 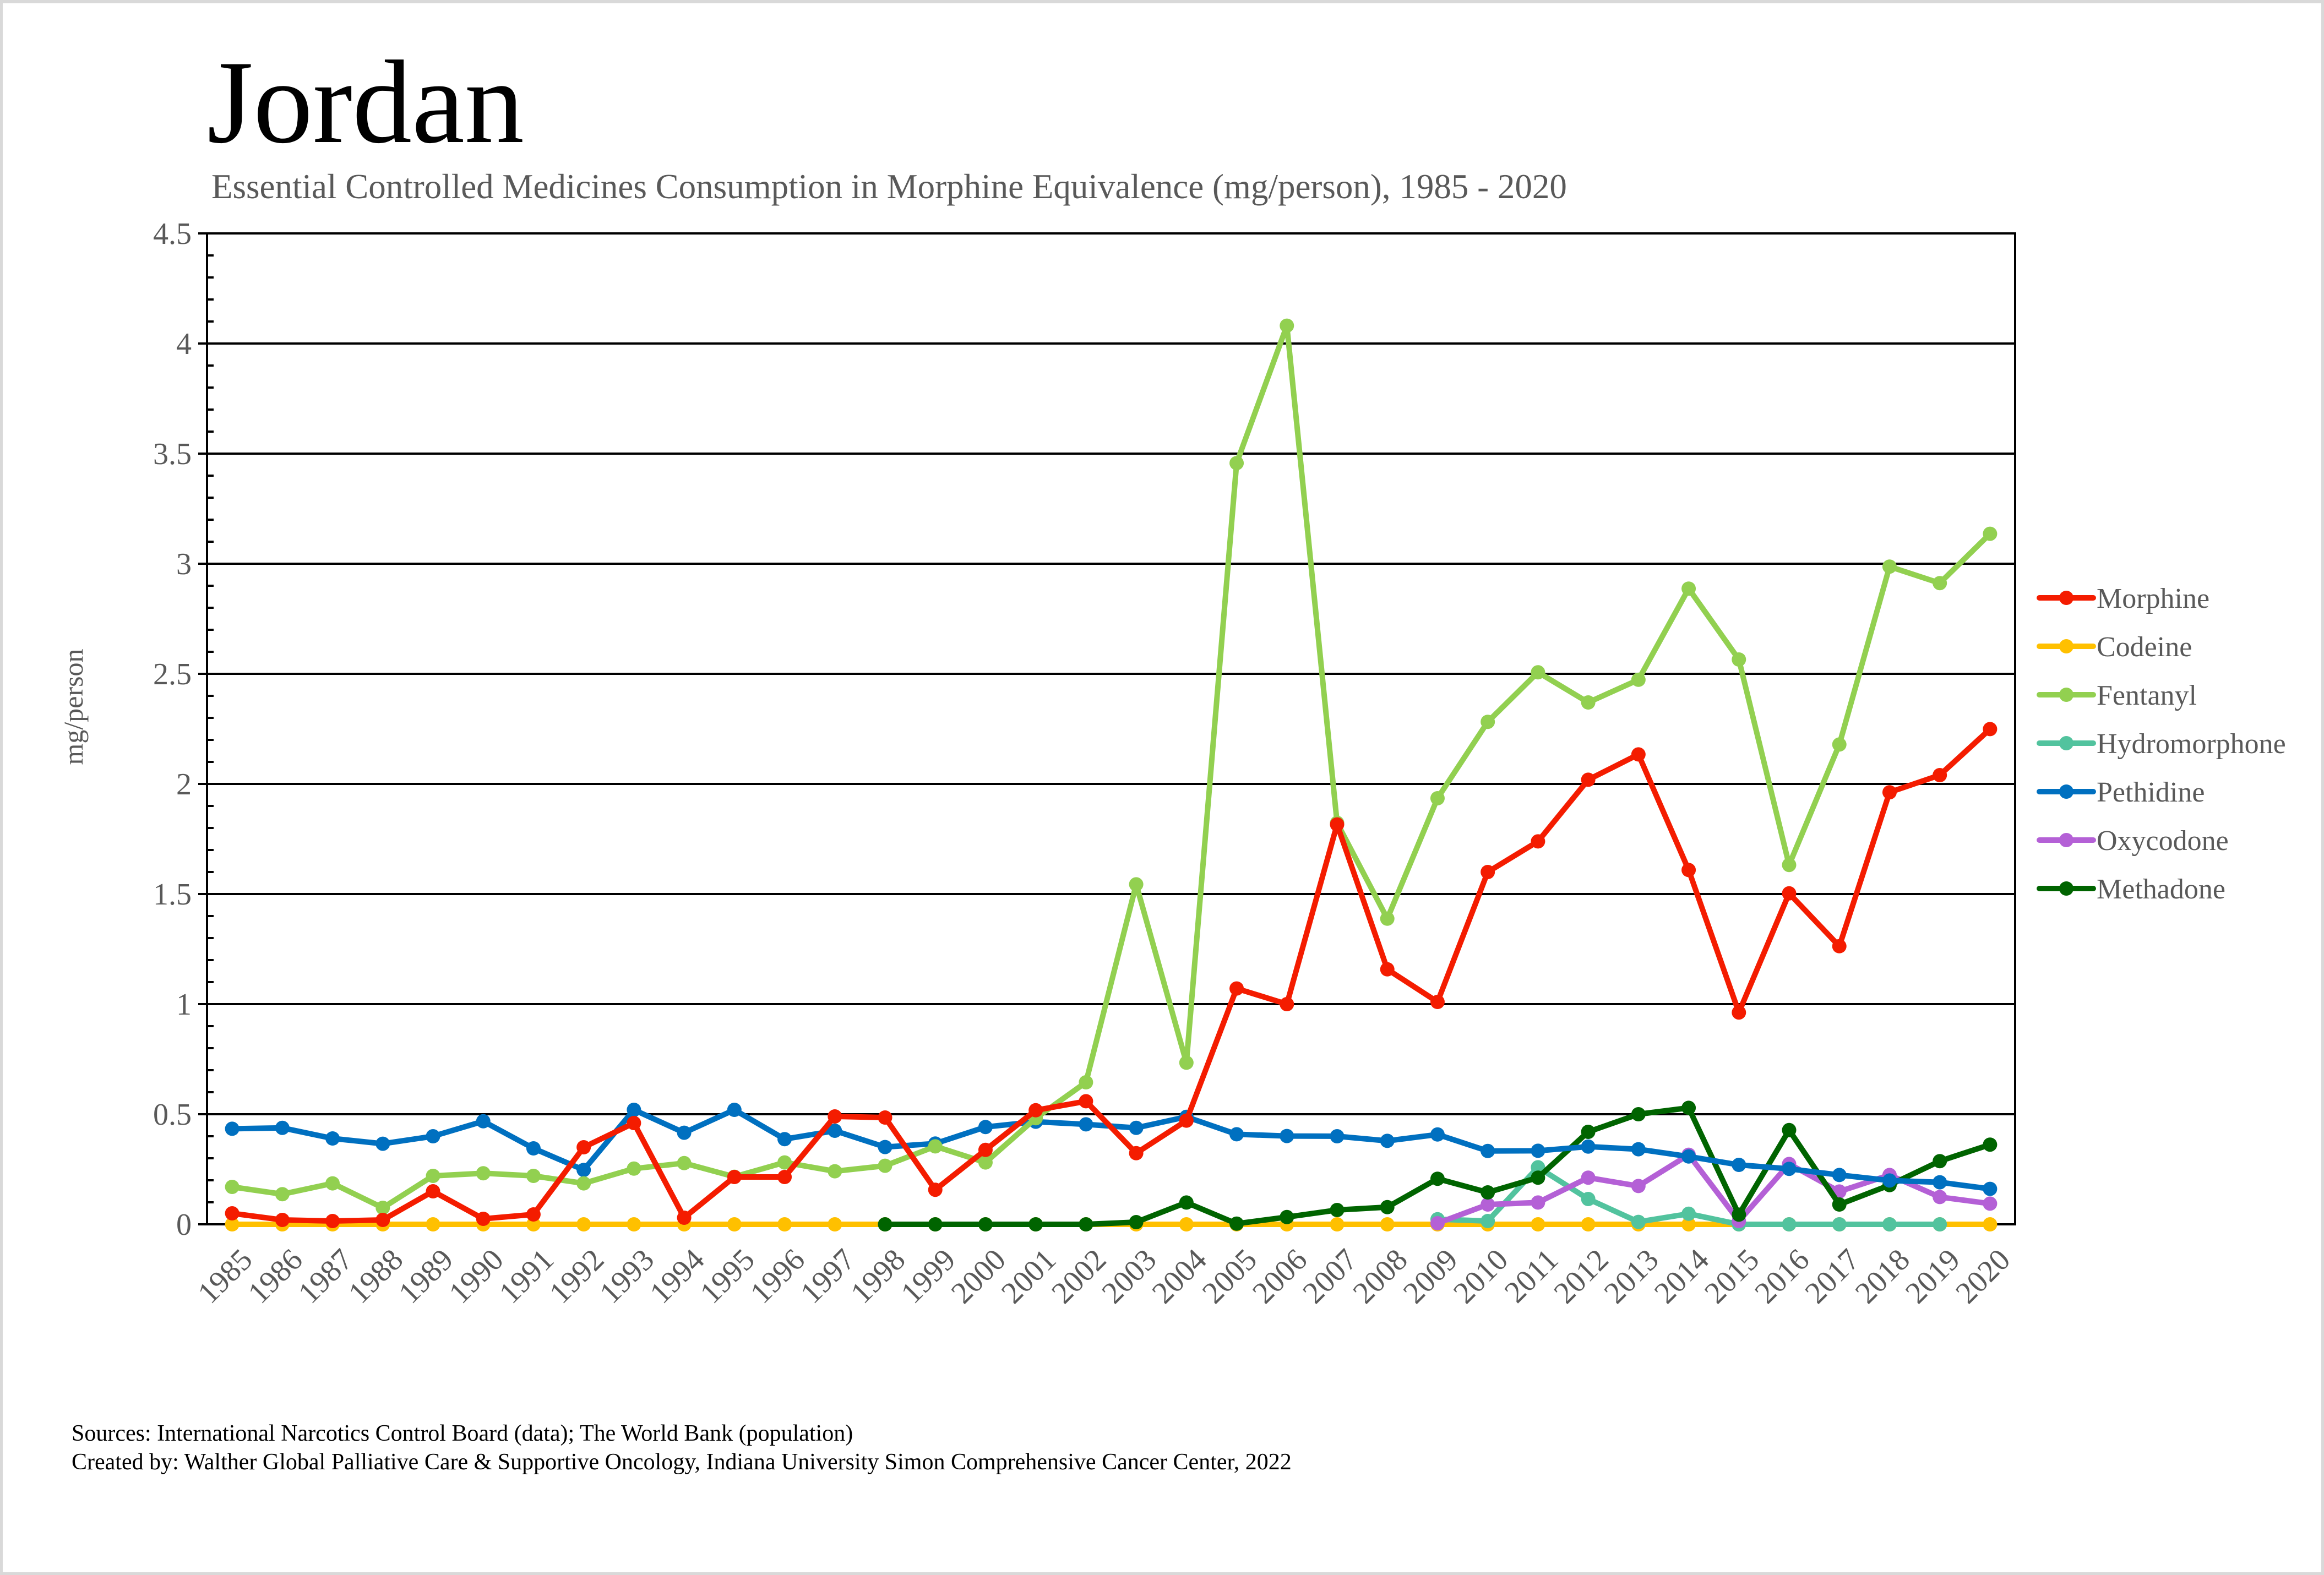 What do you see at coordinates (1883, 1276) in the screenshot?
I see `x-tick-label: 2018` at bounding box center [1883, 1276].